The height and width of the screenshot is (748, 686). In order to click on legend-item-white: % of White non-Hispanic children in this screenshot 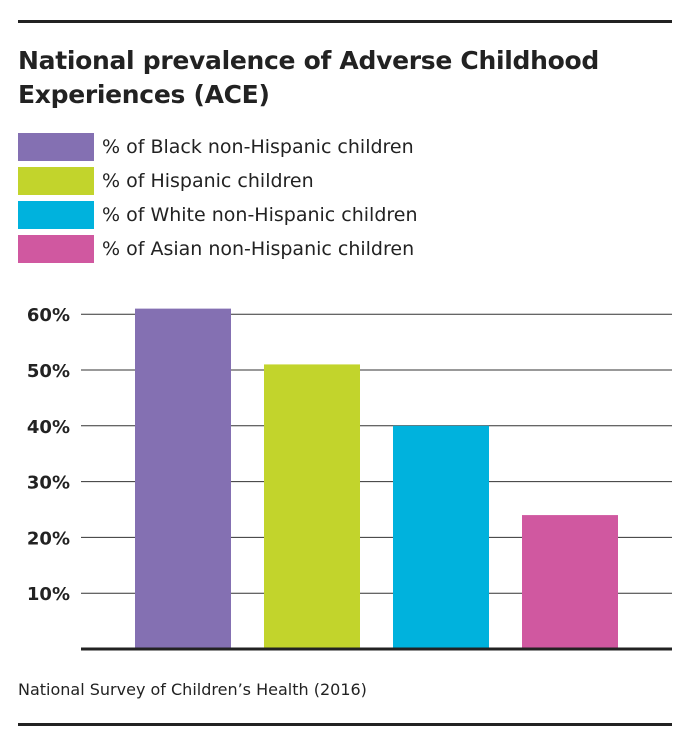, I will do `click(218, 215)`.